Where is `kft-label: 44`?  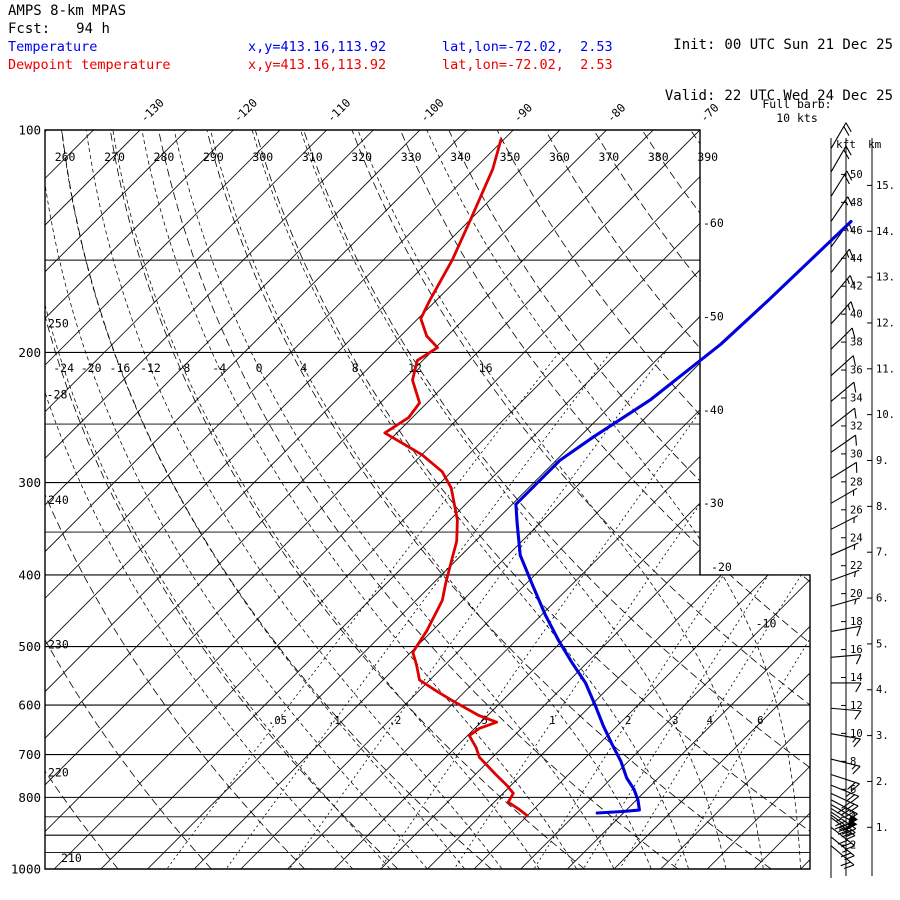 kft-label: 44 is located at coordinates (856, 259).